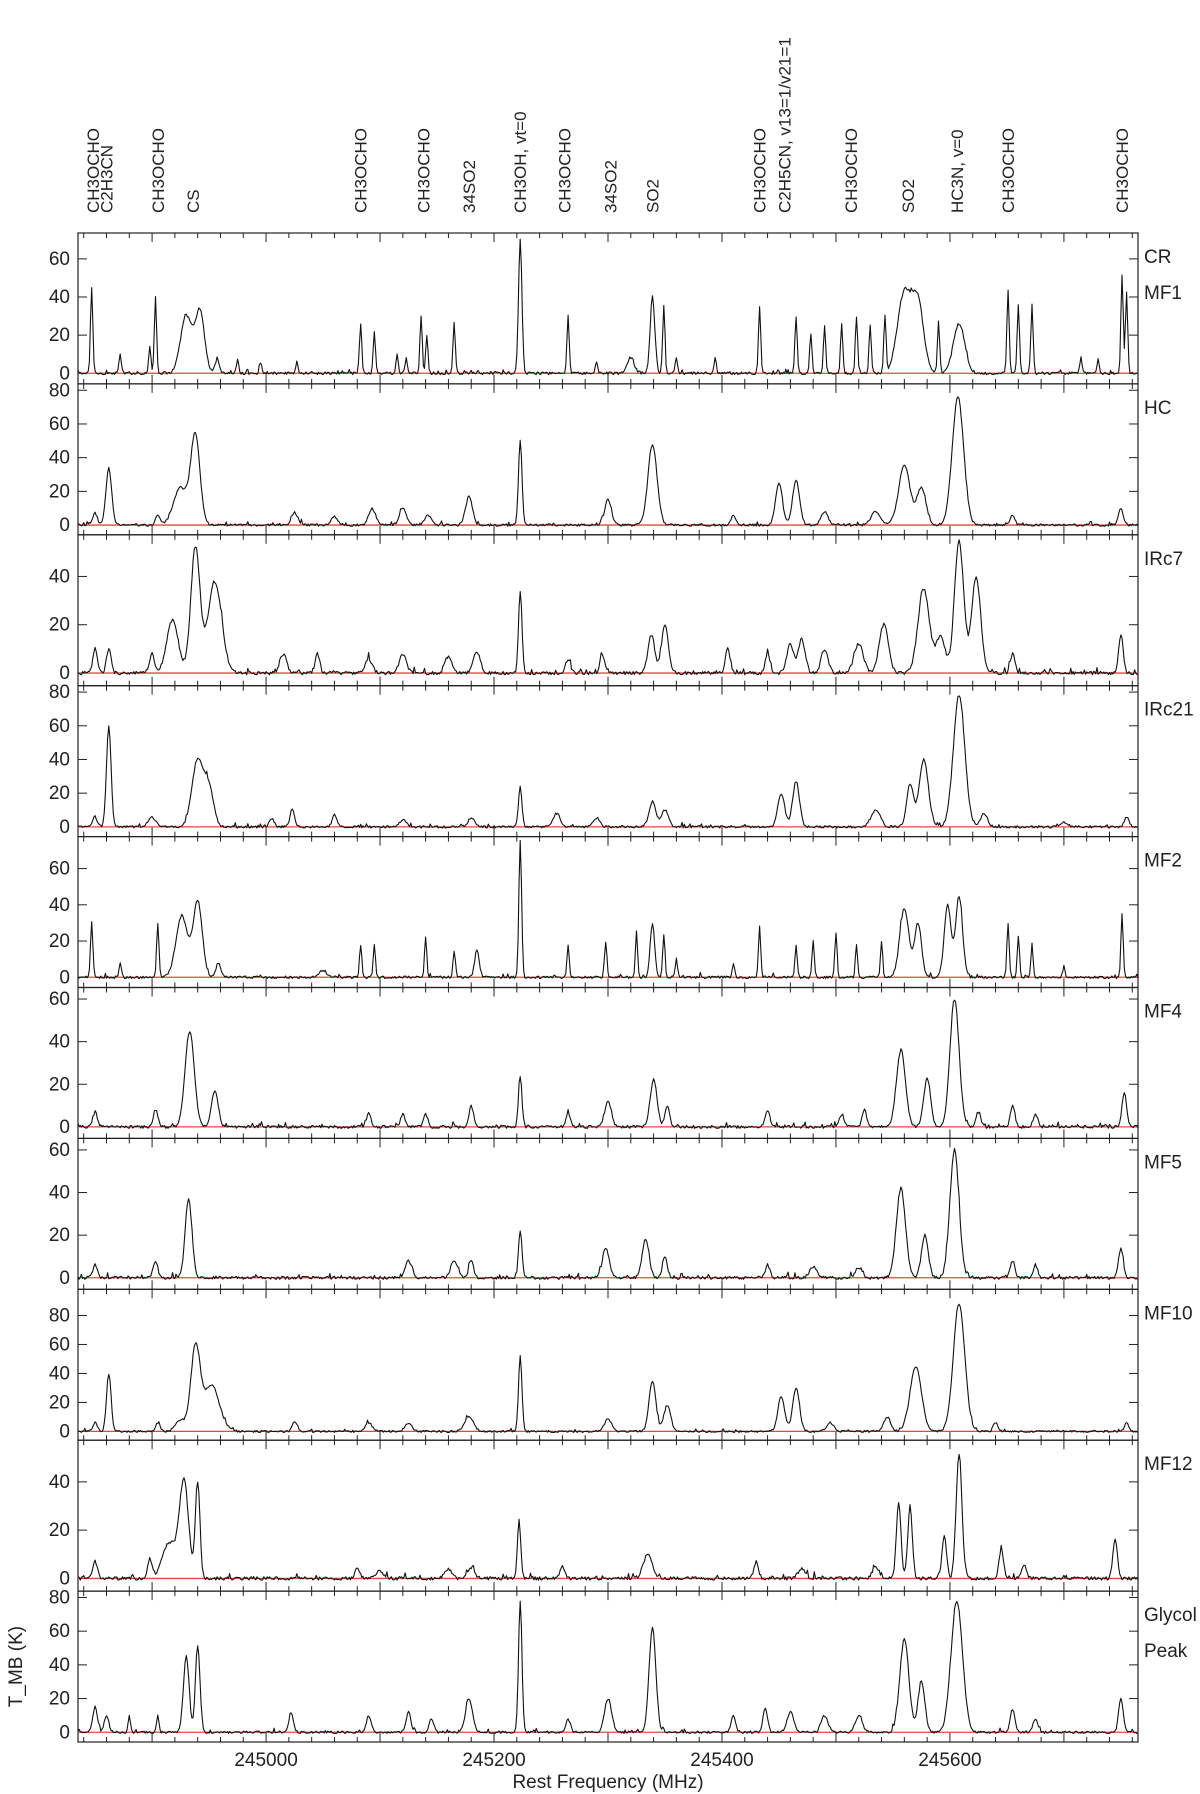  I want to click on line-id-label: CH3OH, vt=0, so click(520, 162).